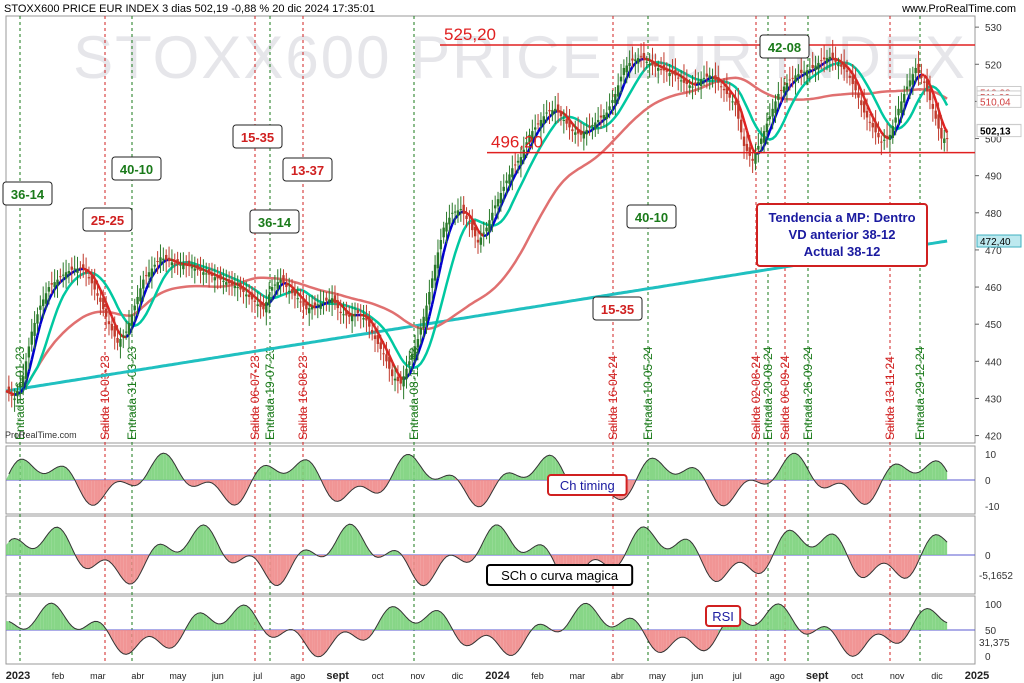  Describe the element at coordinates (470, 34) in the screenshot. I see `level-label: 525,20` at that location.